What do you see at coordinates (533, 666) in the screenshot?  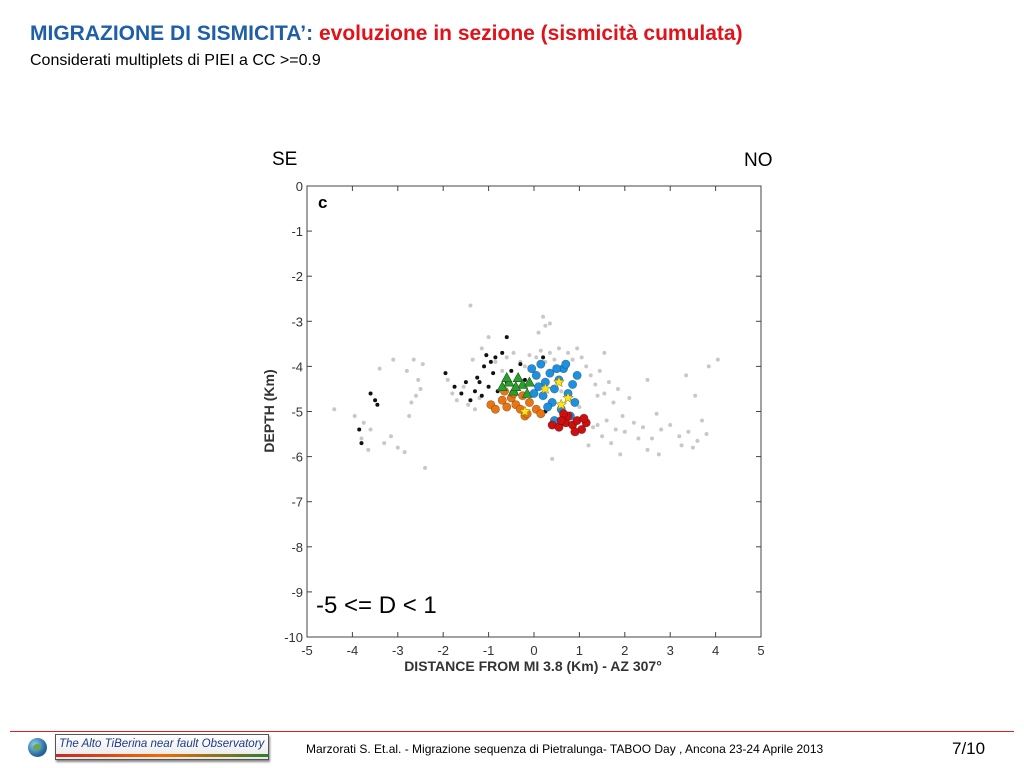 I see `x-axis-label: DISTANCE FROM MI 3.8 (Km) - AZ 307°` at bounding box center [533, 666].